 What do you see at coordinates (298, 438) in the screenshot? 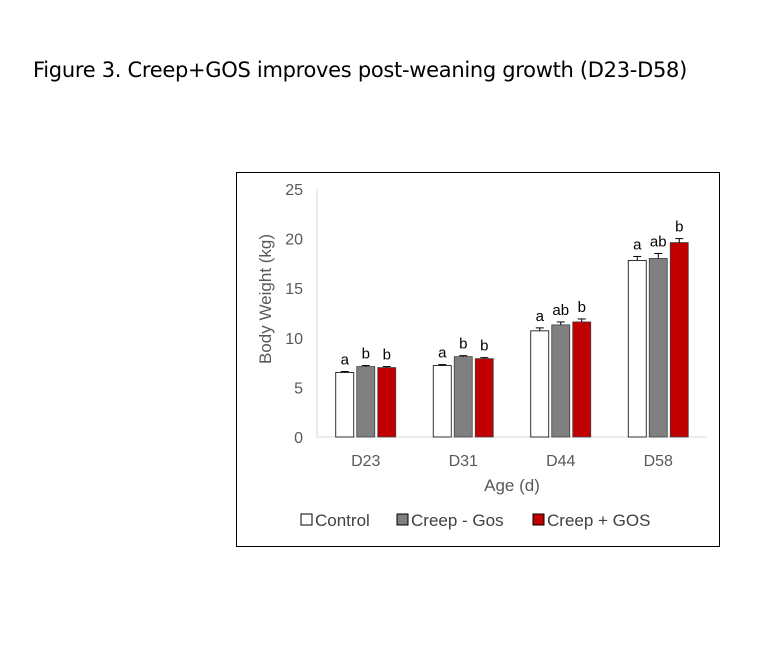
I see `y-tick-label: 0` at bounding box center [298, 438].